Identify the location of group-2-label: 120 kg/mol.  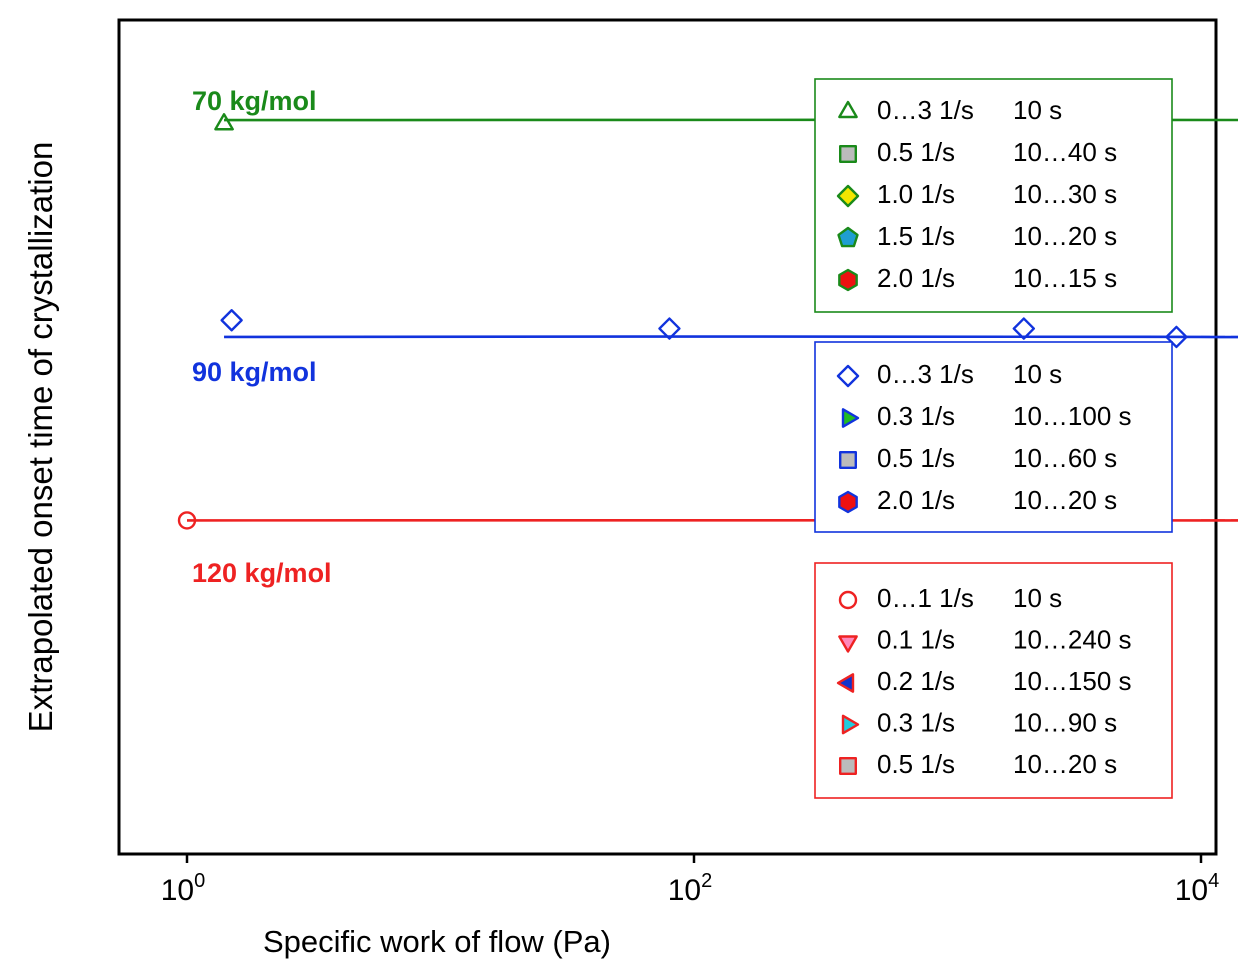
(262, 573).